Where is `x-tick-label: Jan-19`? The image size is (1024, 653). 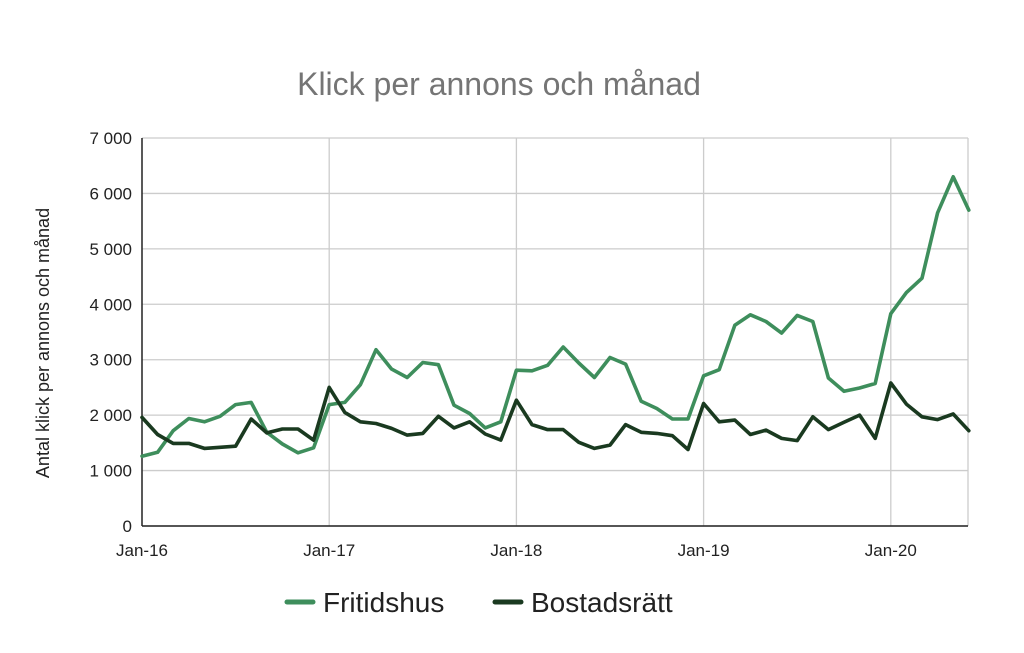
x-tick-label: Jan-19 is located at coordinates (704, 550).